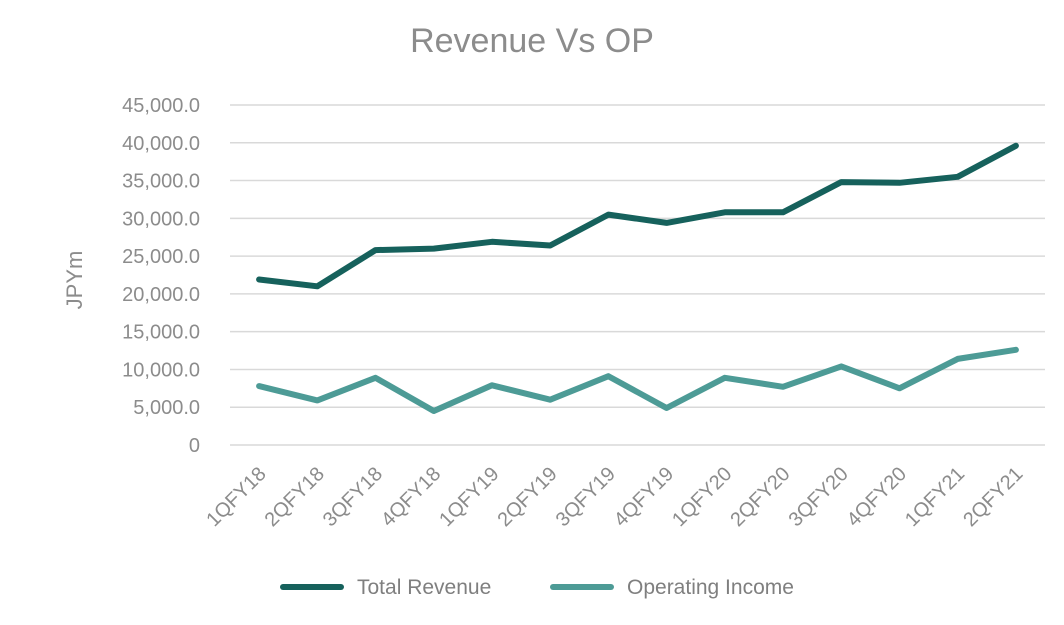 This screenshot has width=1064, height=625. I want to click on x-tick-label: 1QFY20, so click(702, 497).